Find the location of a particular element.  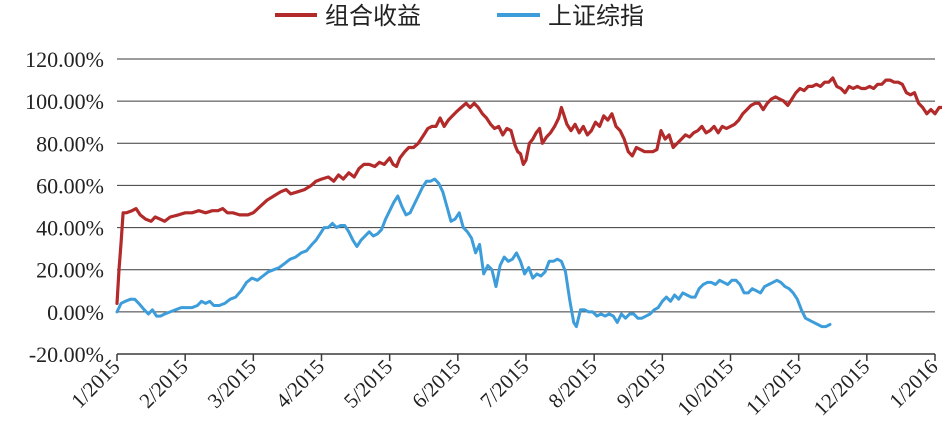

y-tick-label: 120.00% is located at coordinates (64, 59).